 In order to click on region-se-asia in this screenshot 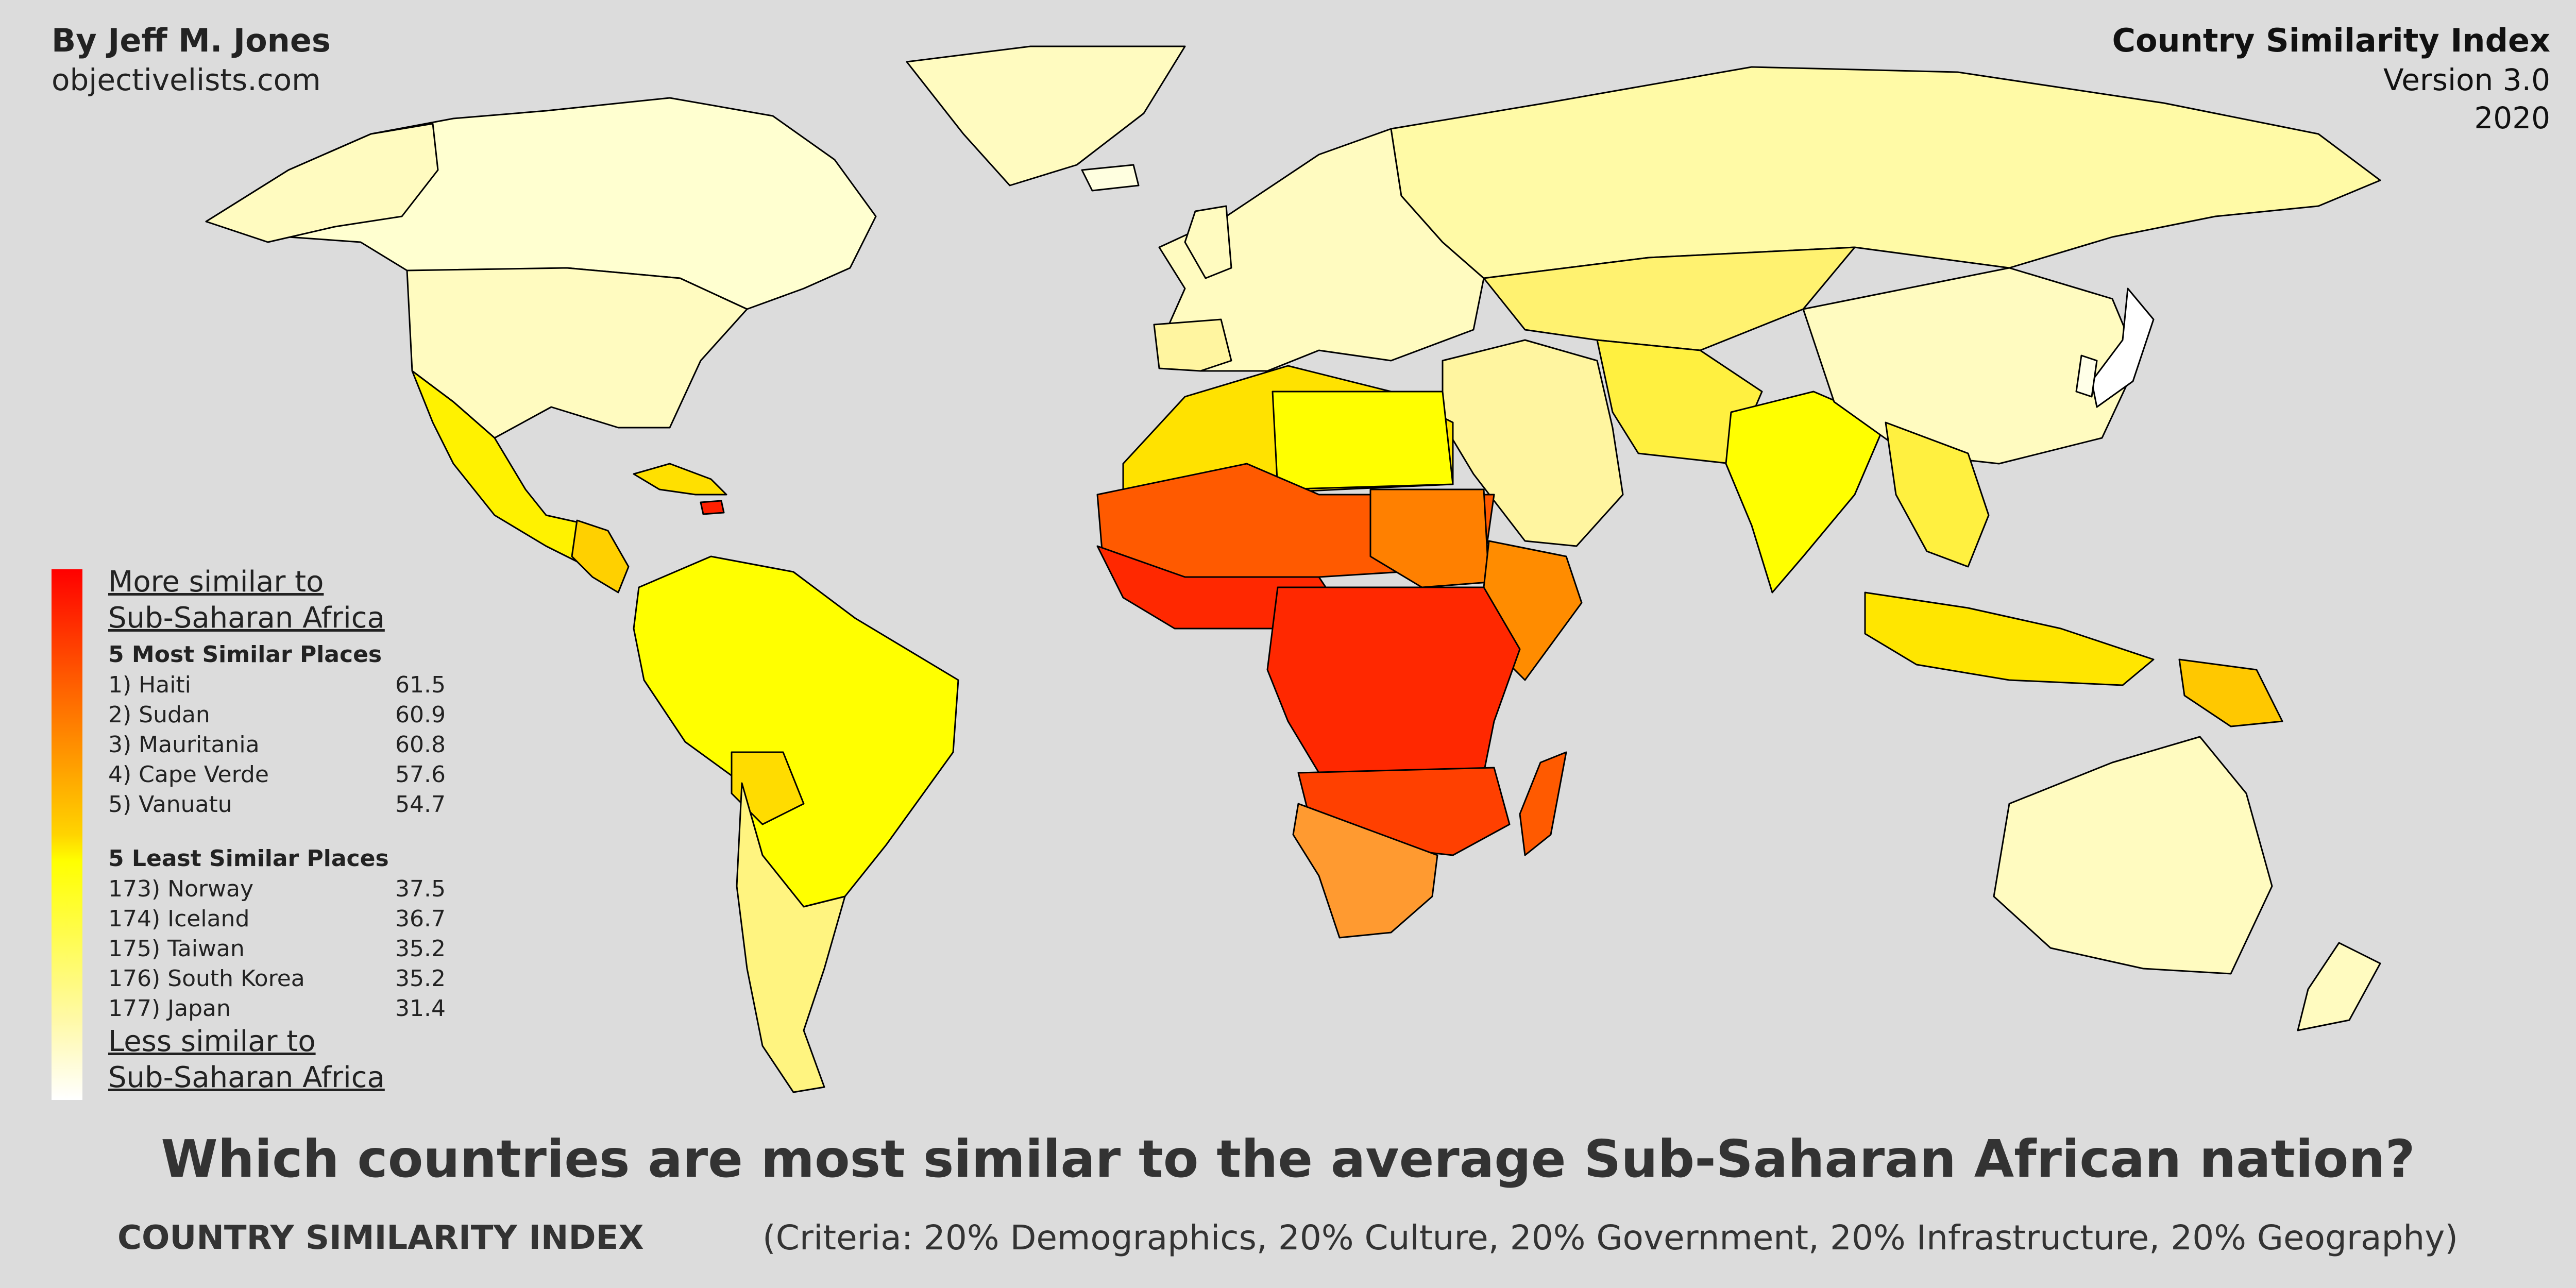, I will do `click(1937, 494)`.